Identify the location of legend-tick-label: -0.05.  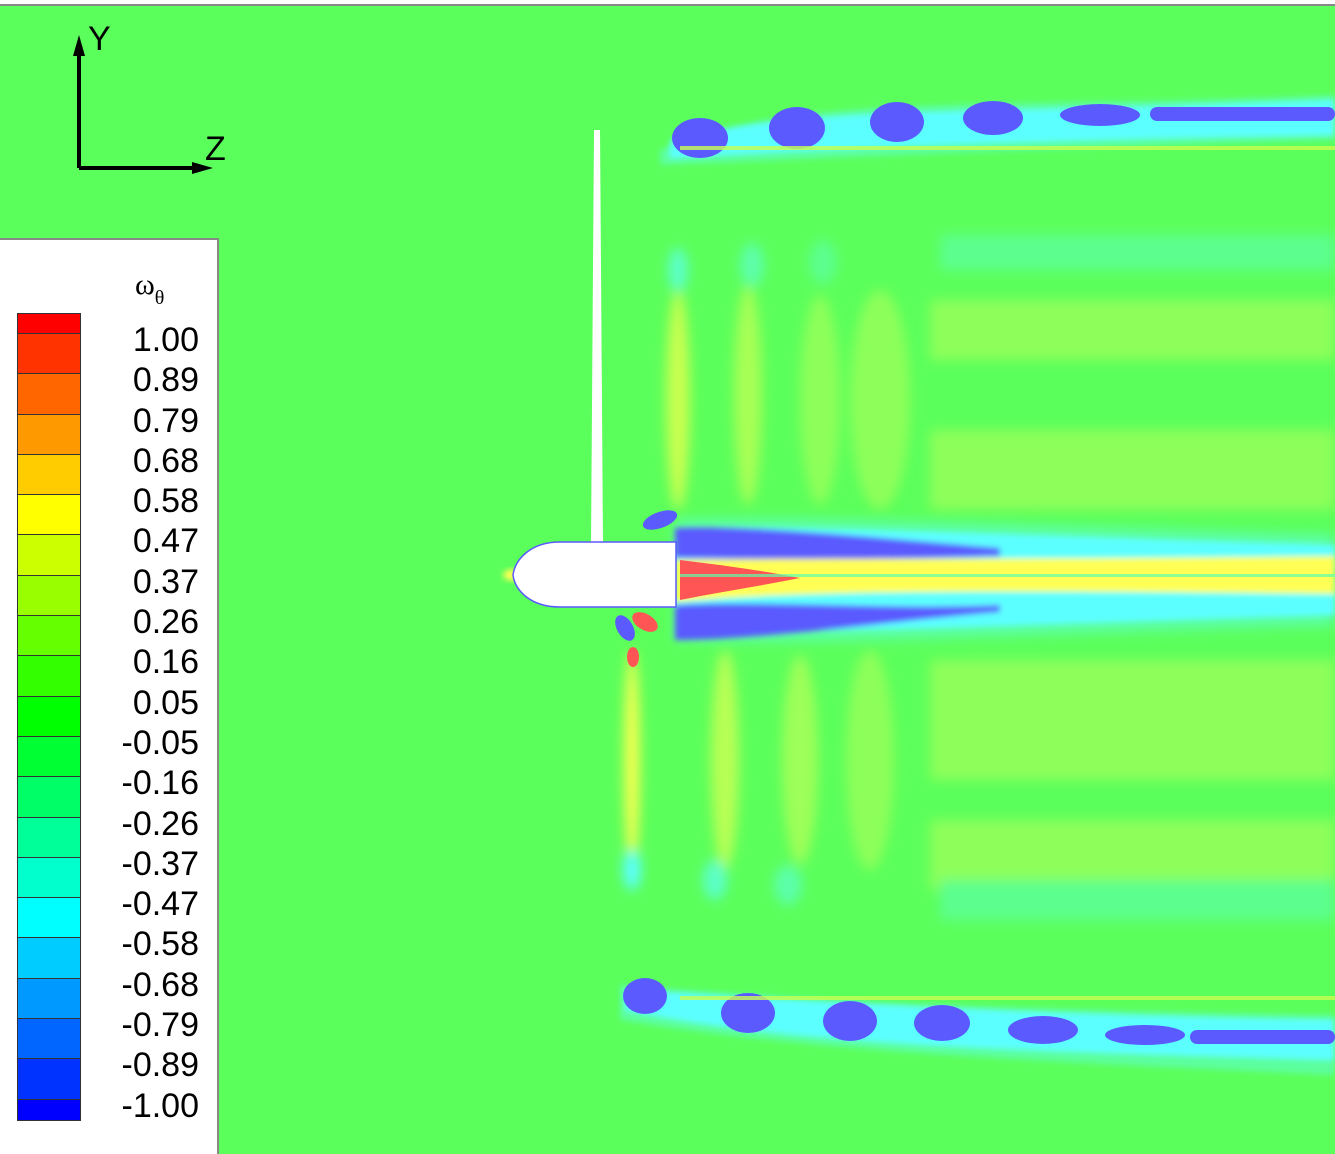
(160, 742).